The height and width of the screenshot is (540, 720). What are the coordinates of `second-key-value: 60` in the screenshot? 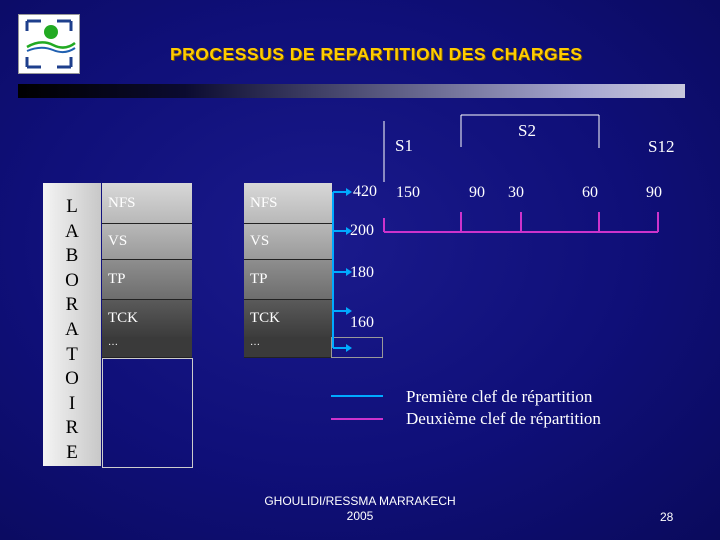 It's located at (590, 192).